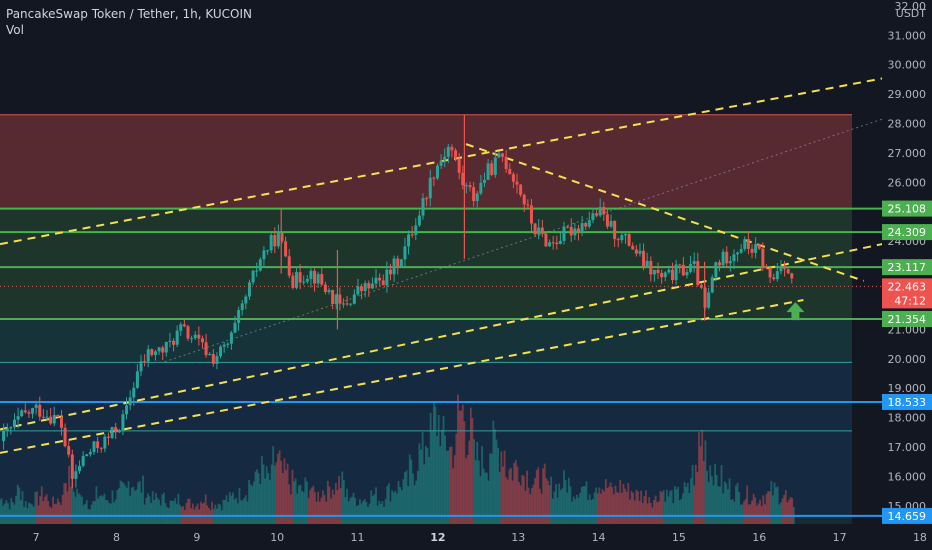  I want to click on level-price-label: 24.309, so click(907, 232).